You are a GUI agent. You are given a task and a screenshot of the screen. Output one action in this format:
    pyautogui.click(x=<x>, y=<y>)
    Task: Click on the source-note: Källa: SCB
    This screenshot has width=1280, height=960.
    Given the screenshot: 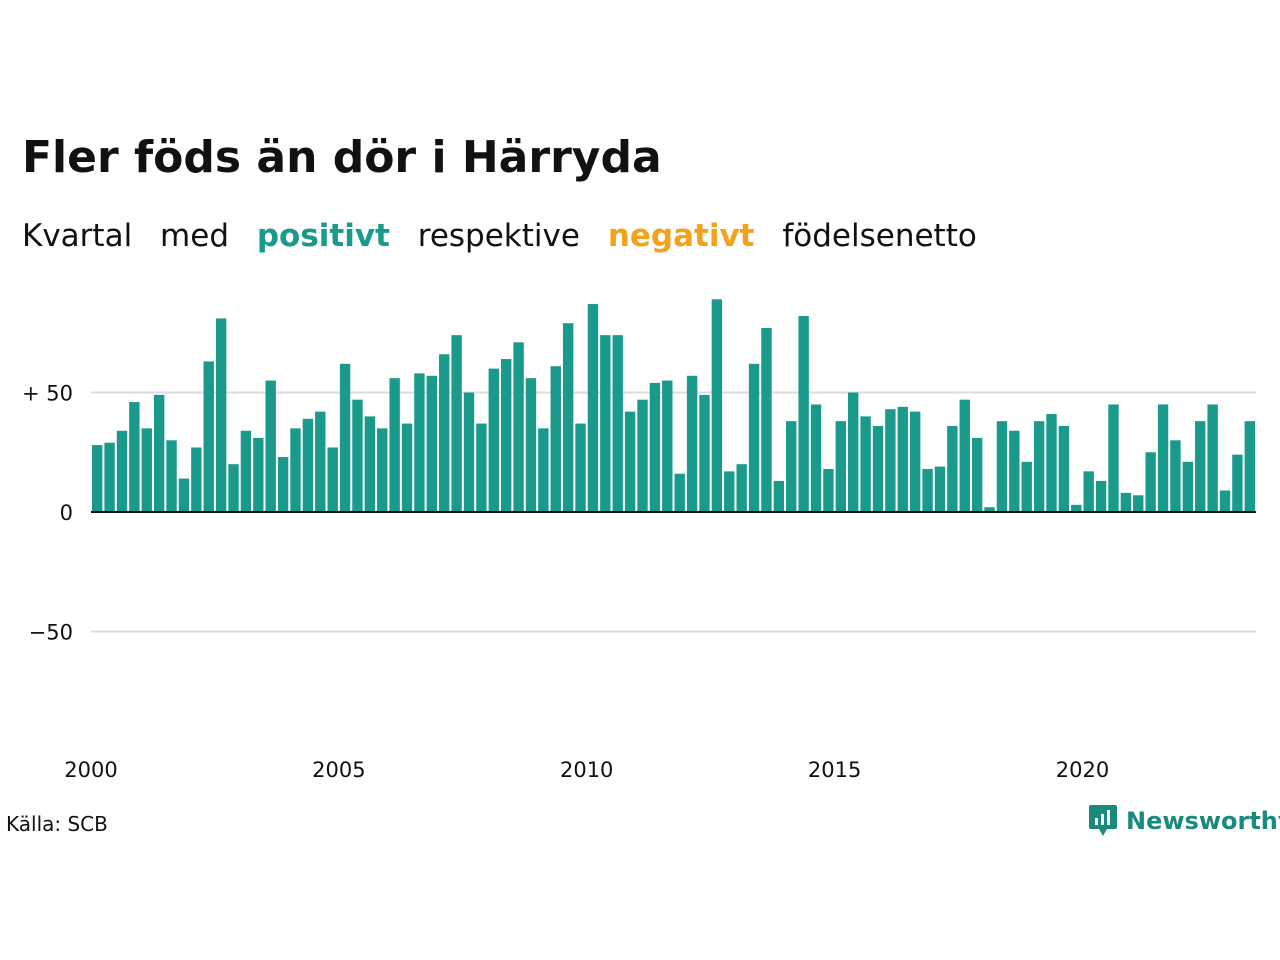 What is the action you would take?
    pyautogui.click(x=57, y=824)
    